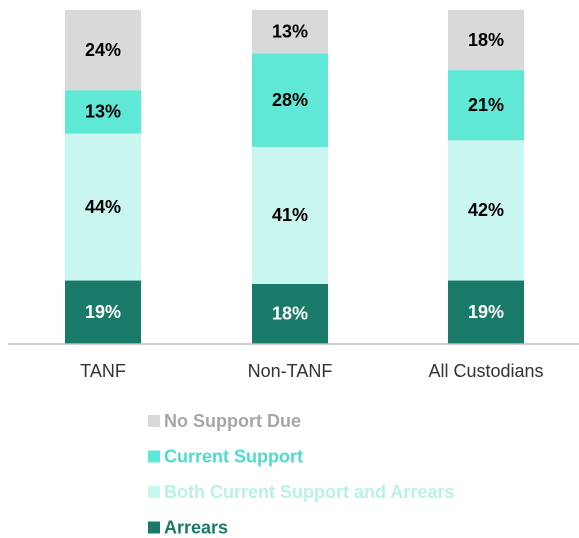 The width and height of the screenshot is (579, 538). Describe the element at coordinates (290, 371) in the screenshot. I see `x-tick-label: Non-TANF` at that location.